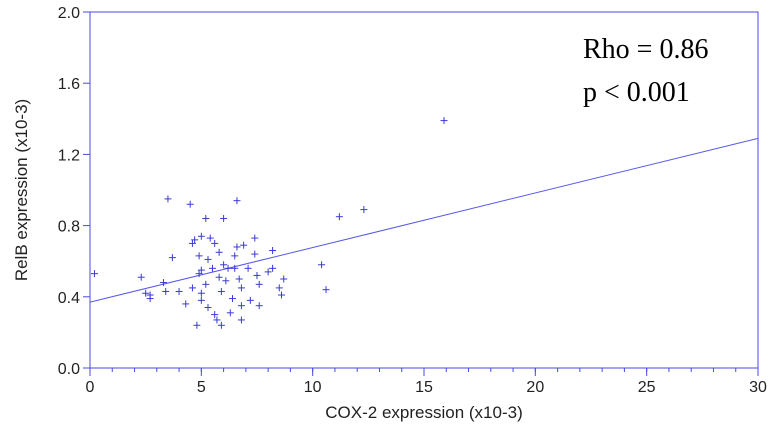 The height and width of the screenshot is (429, 768). I want to click on x-axis-label: COX-2 expression (x10-3), so click(423, 412).